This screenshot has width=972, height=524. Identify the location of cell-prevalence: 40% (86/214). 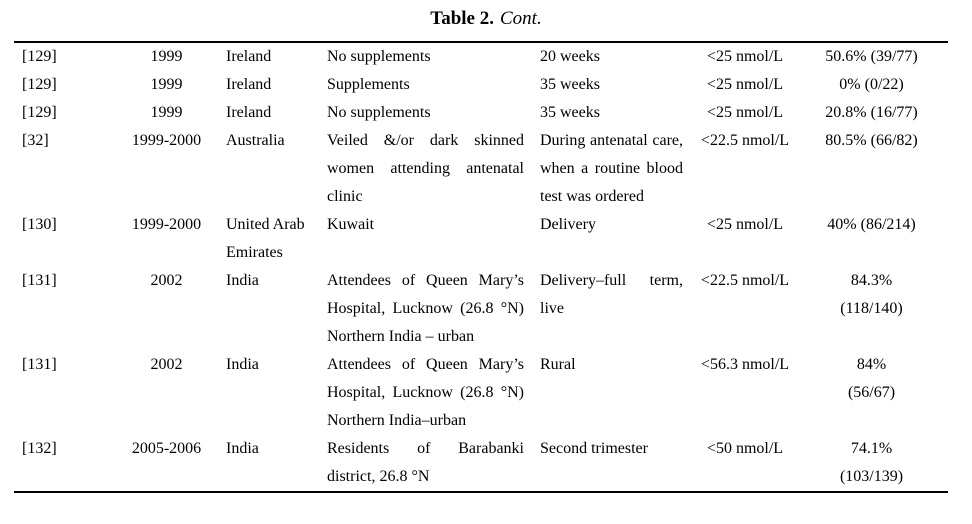
(871, 224).